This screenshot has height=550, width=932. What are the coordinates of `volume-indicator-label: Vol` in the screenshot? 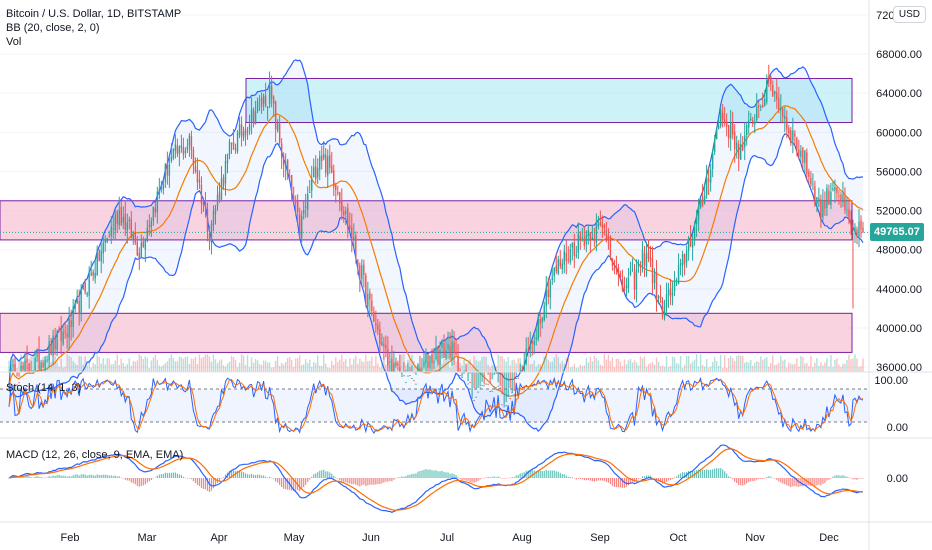 It's located at (14, 42).